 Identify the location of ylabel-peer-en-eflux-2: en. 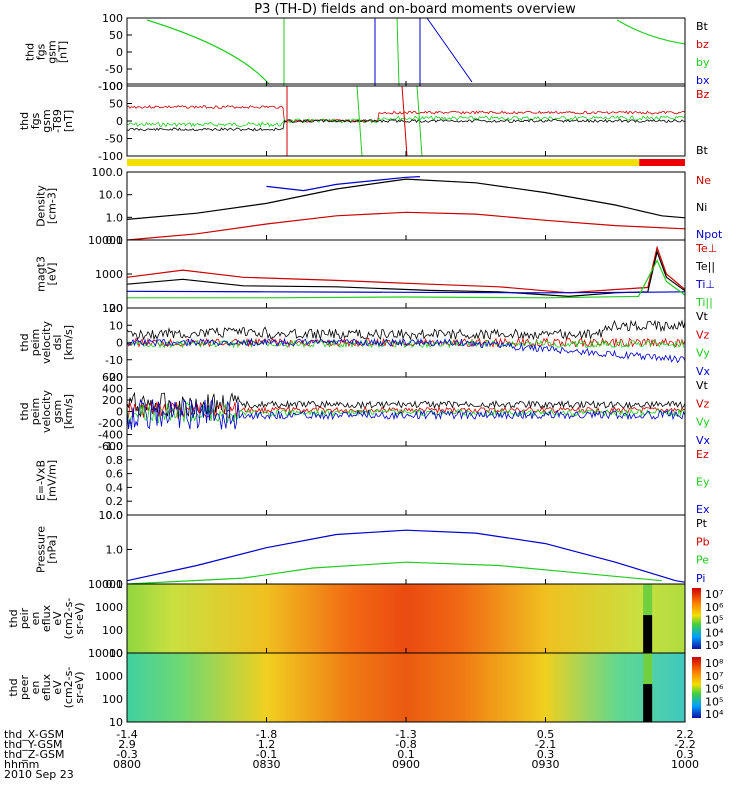
(35, 688).